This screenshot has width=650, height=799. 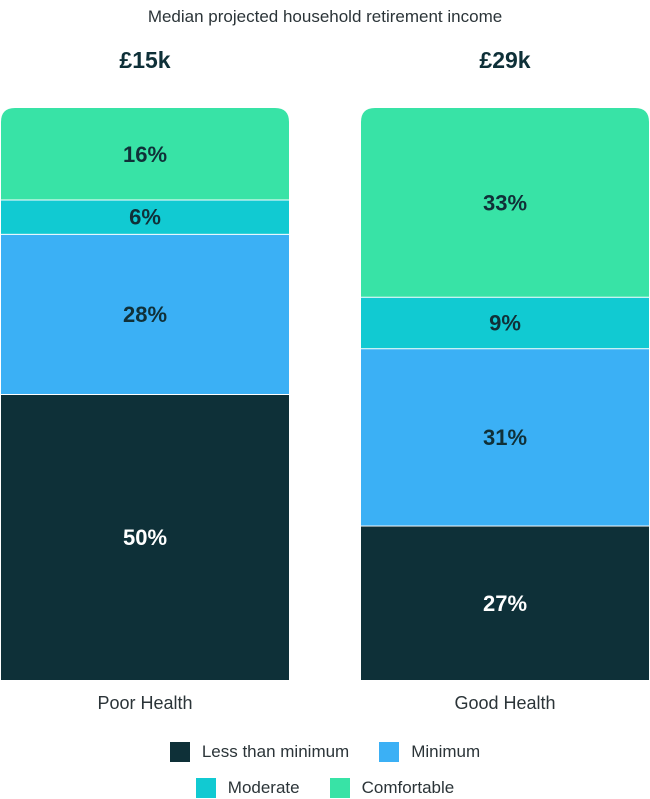 I want to click on bar-segment-less-than-minimum, so click(x=505, y=602).